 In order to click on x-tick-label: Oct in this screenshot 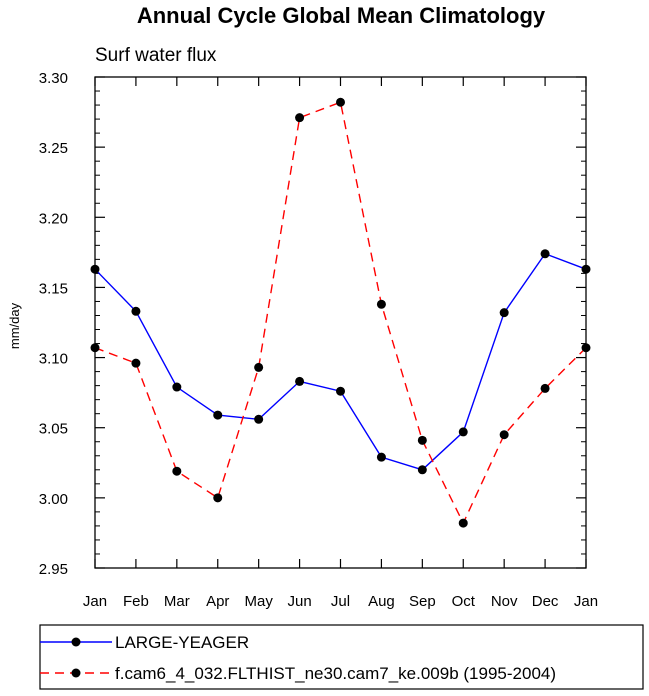, I will do `click(464, 601)`.